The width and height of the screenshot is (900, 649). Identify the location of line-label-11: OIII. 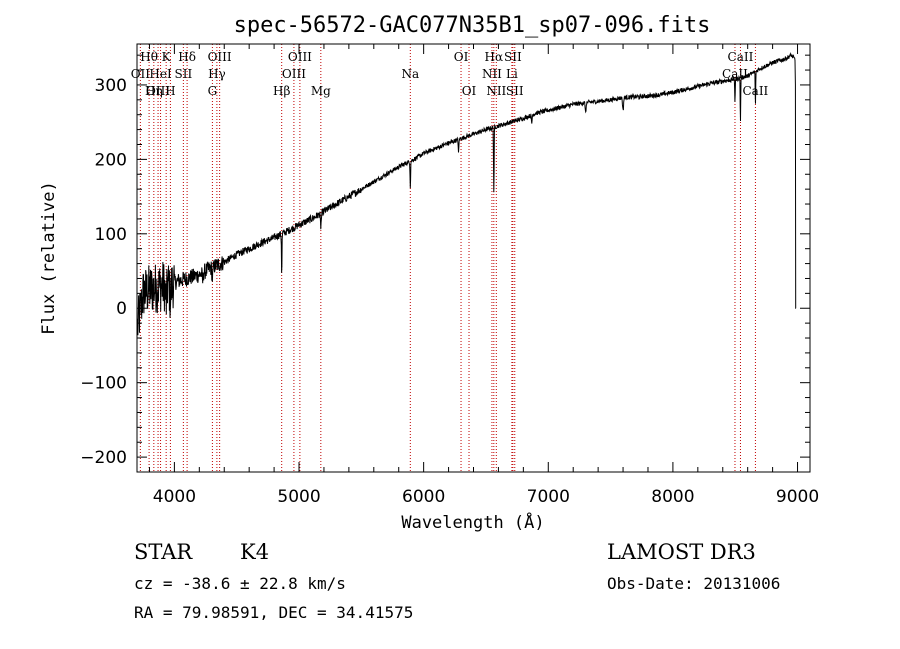
(220, 57).